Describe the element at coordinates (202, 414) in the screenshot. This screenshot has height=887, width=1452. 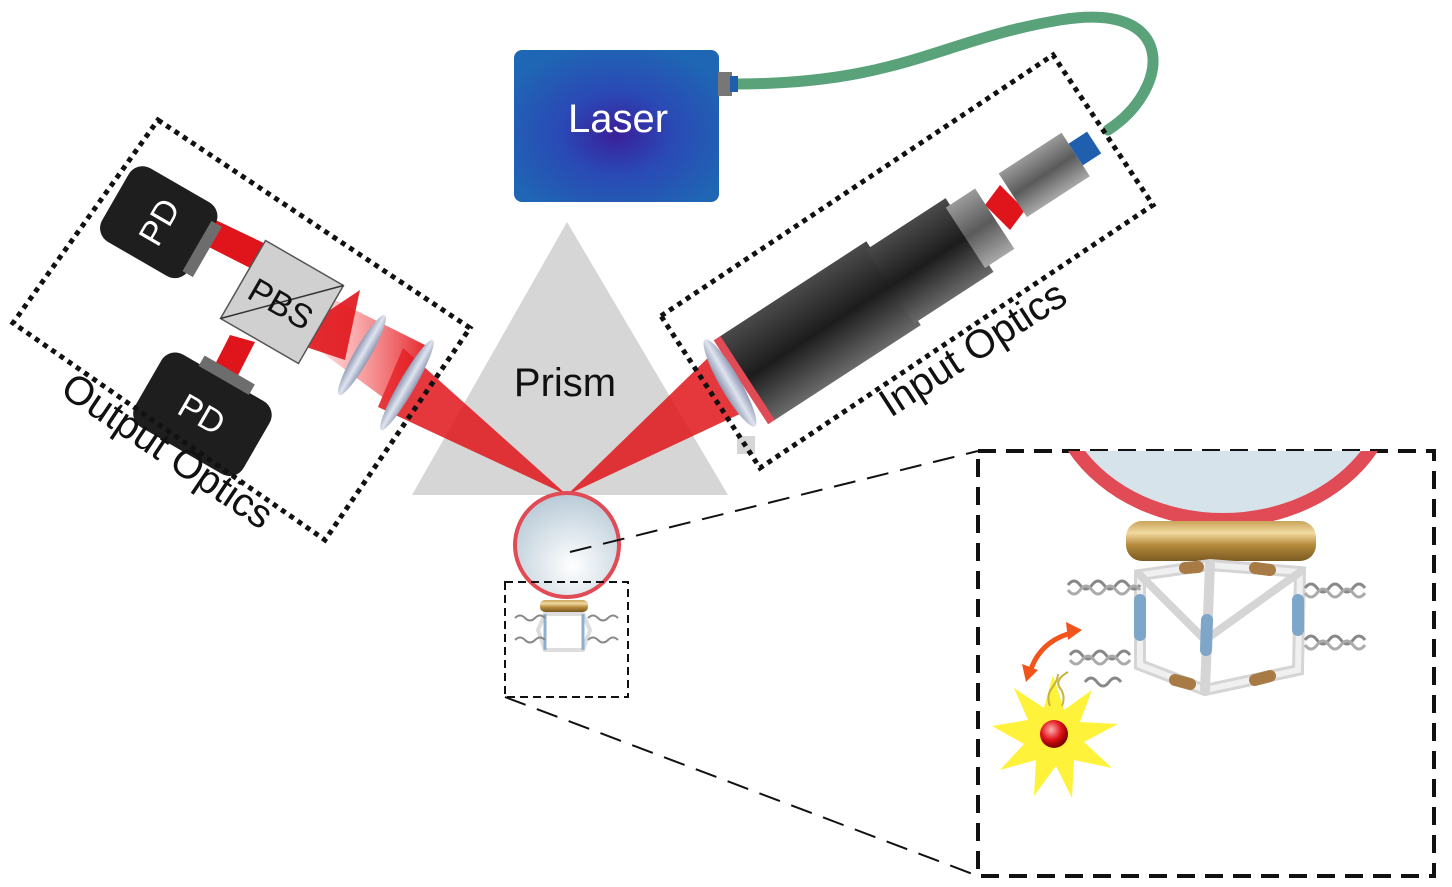
I see `photodetector-bottom: PD` at that location.